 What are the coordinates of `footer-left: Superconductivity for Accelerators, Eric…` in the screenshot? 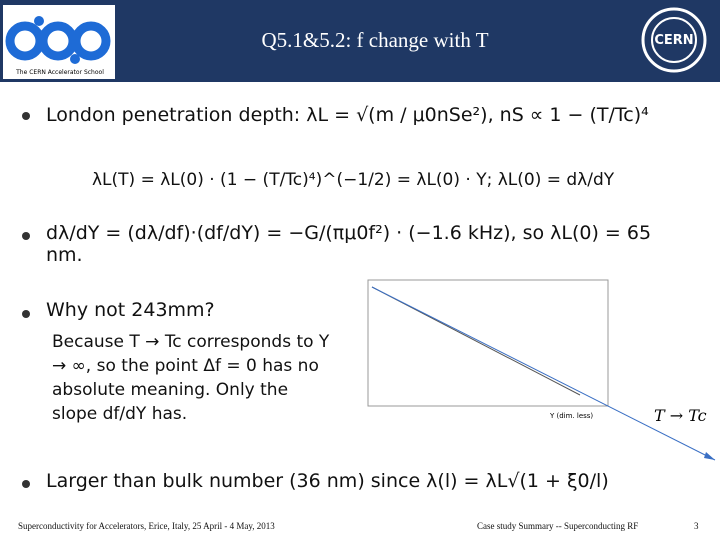 It's located at (146, 526).